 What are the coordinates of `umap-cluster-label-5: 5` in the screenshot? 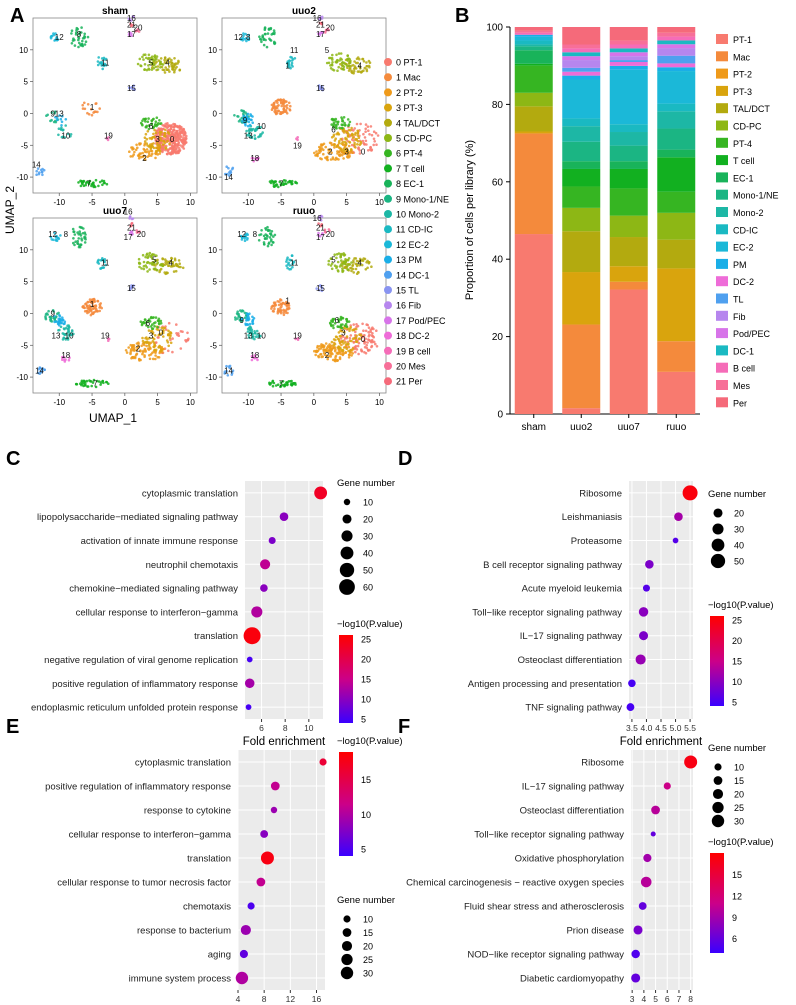 It's located at (151, 63).